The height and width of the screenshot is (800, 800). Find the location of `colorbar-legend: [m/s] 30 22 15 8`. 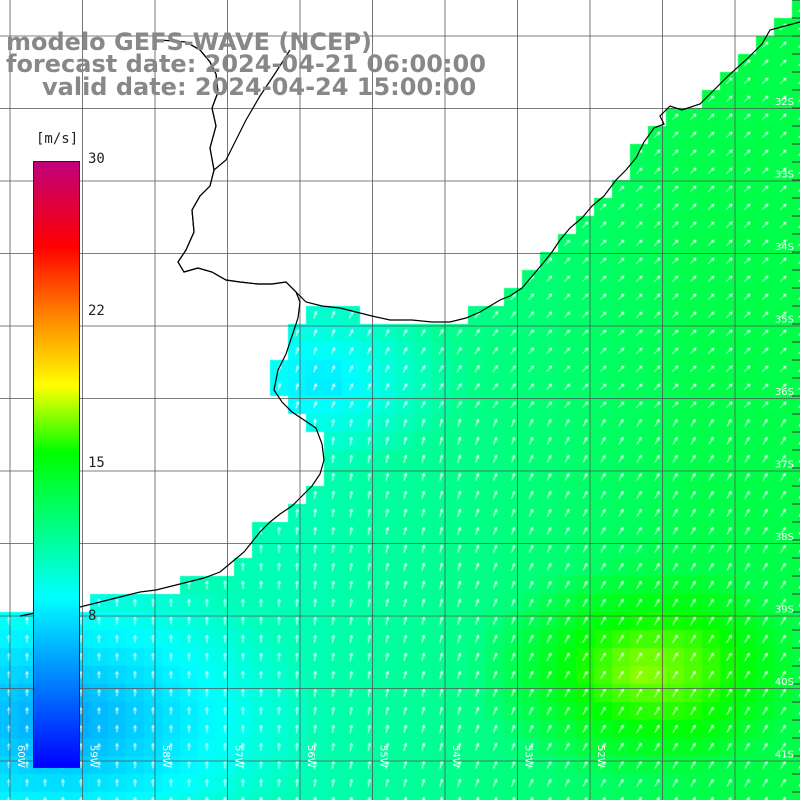

colorbar-legend: [m/s] 30 22 15 8 is located at coordinates (56, 451).